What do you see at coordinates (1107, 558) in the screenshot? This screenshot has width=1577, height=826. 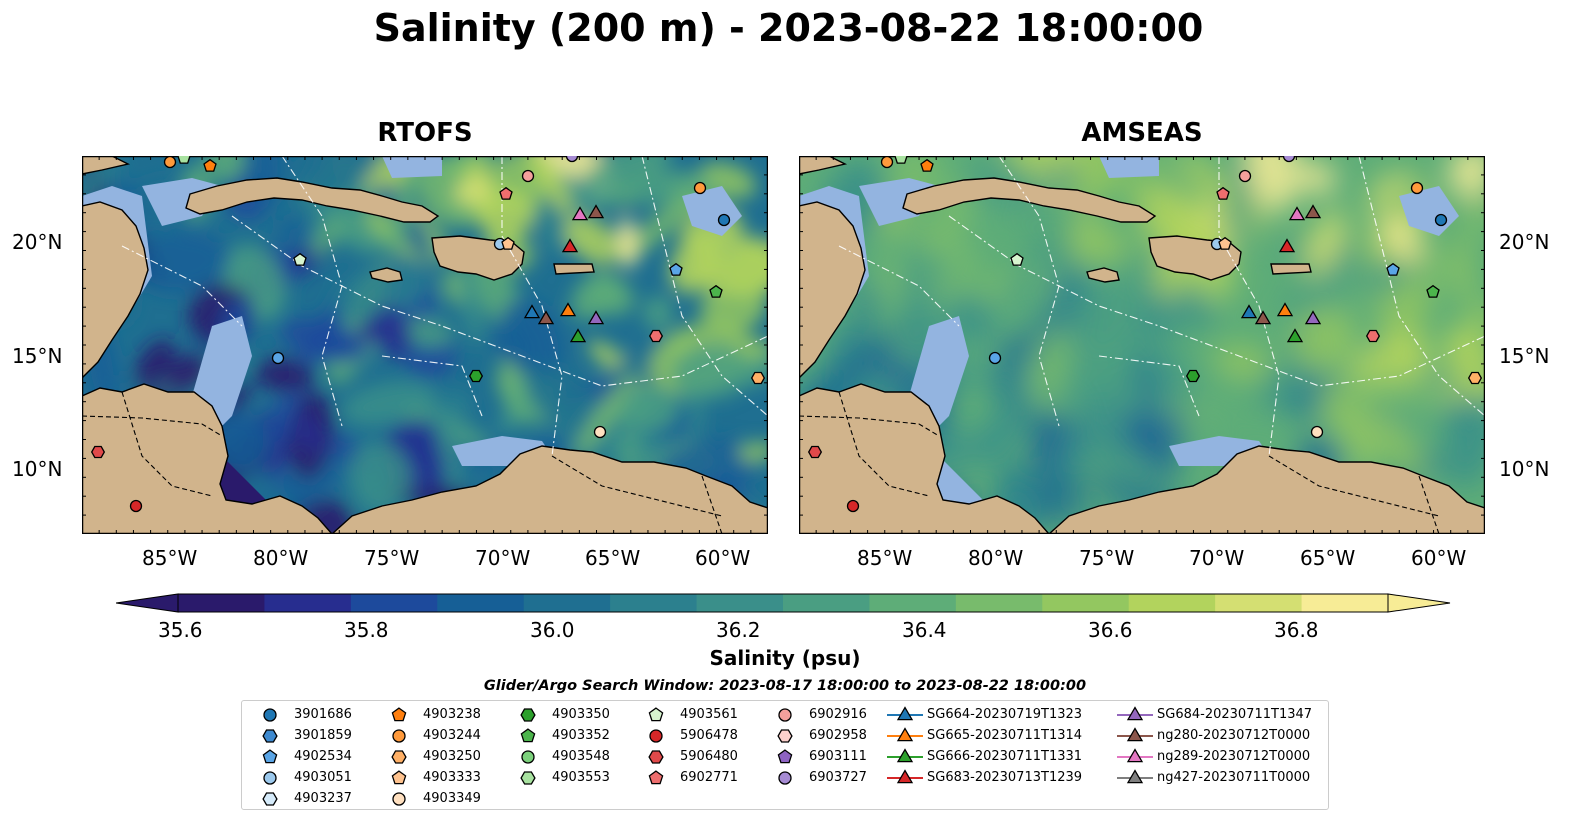 I see `lon-label-75w-right: 75°W` at bounding box center [1107, 558].